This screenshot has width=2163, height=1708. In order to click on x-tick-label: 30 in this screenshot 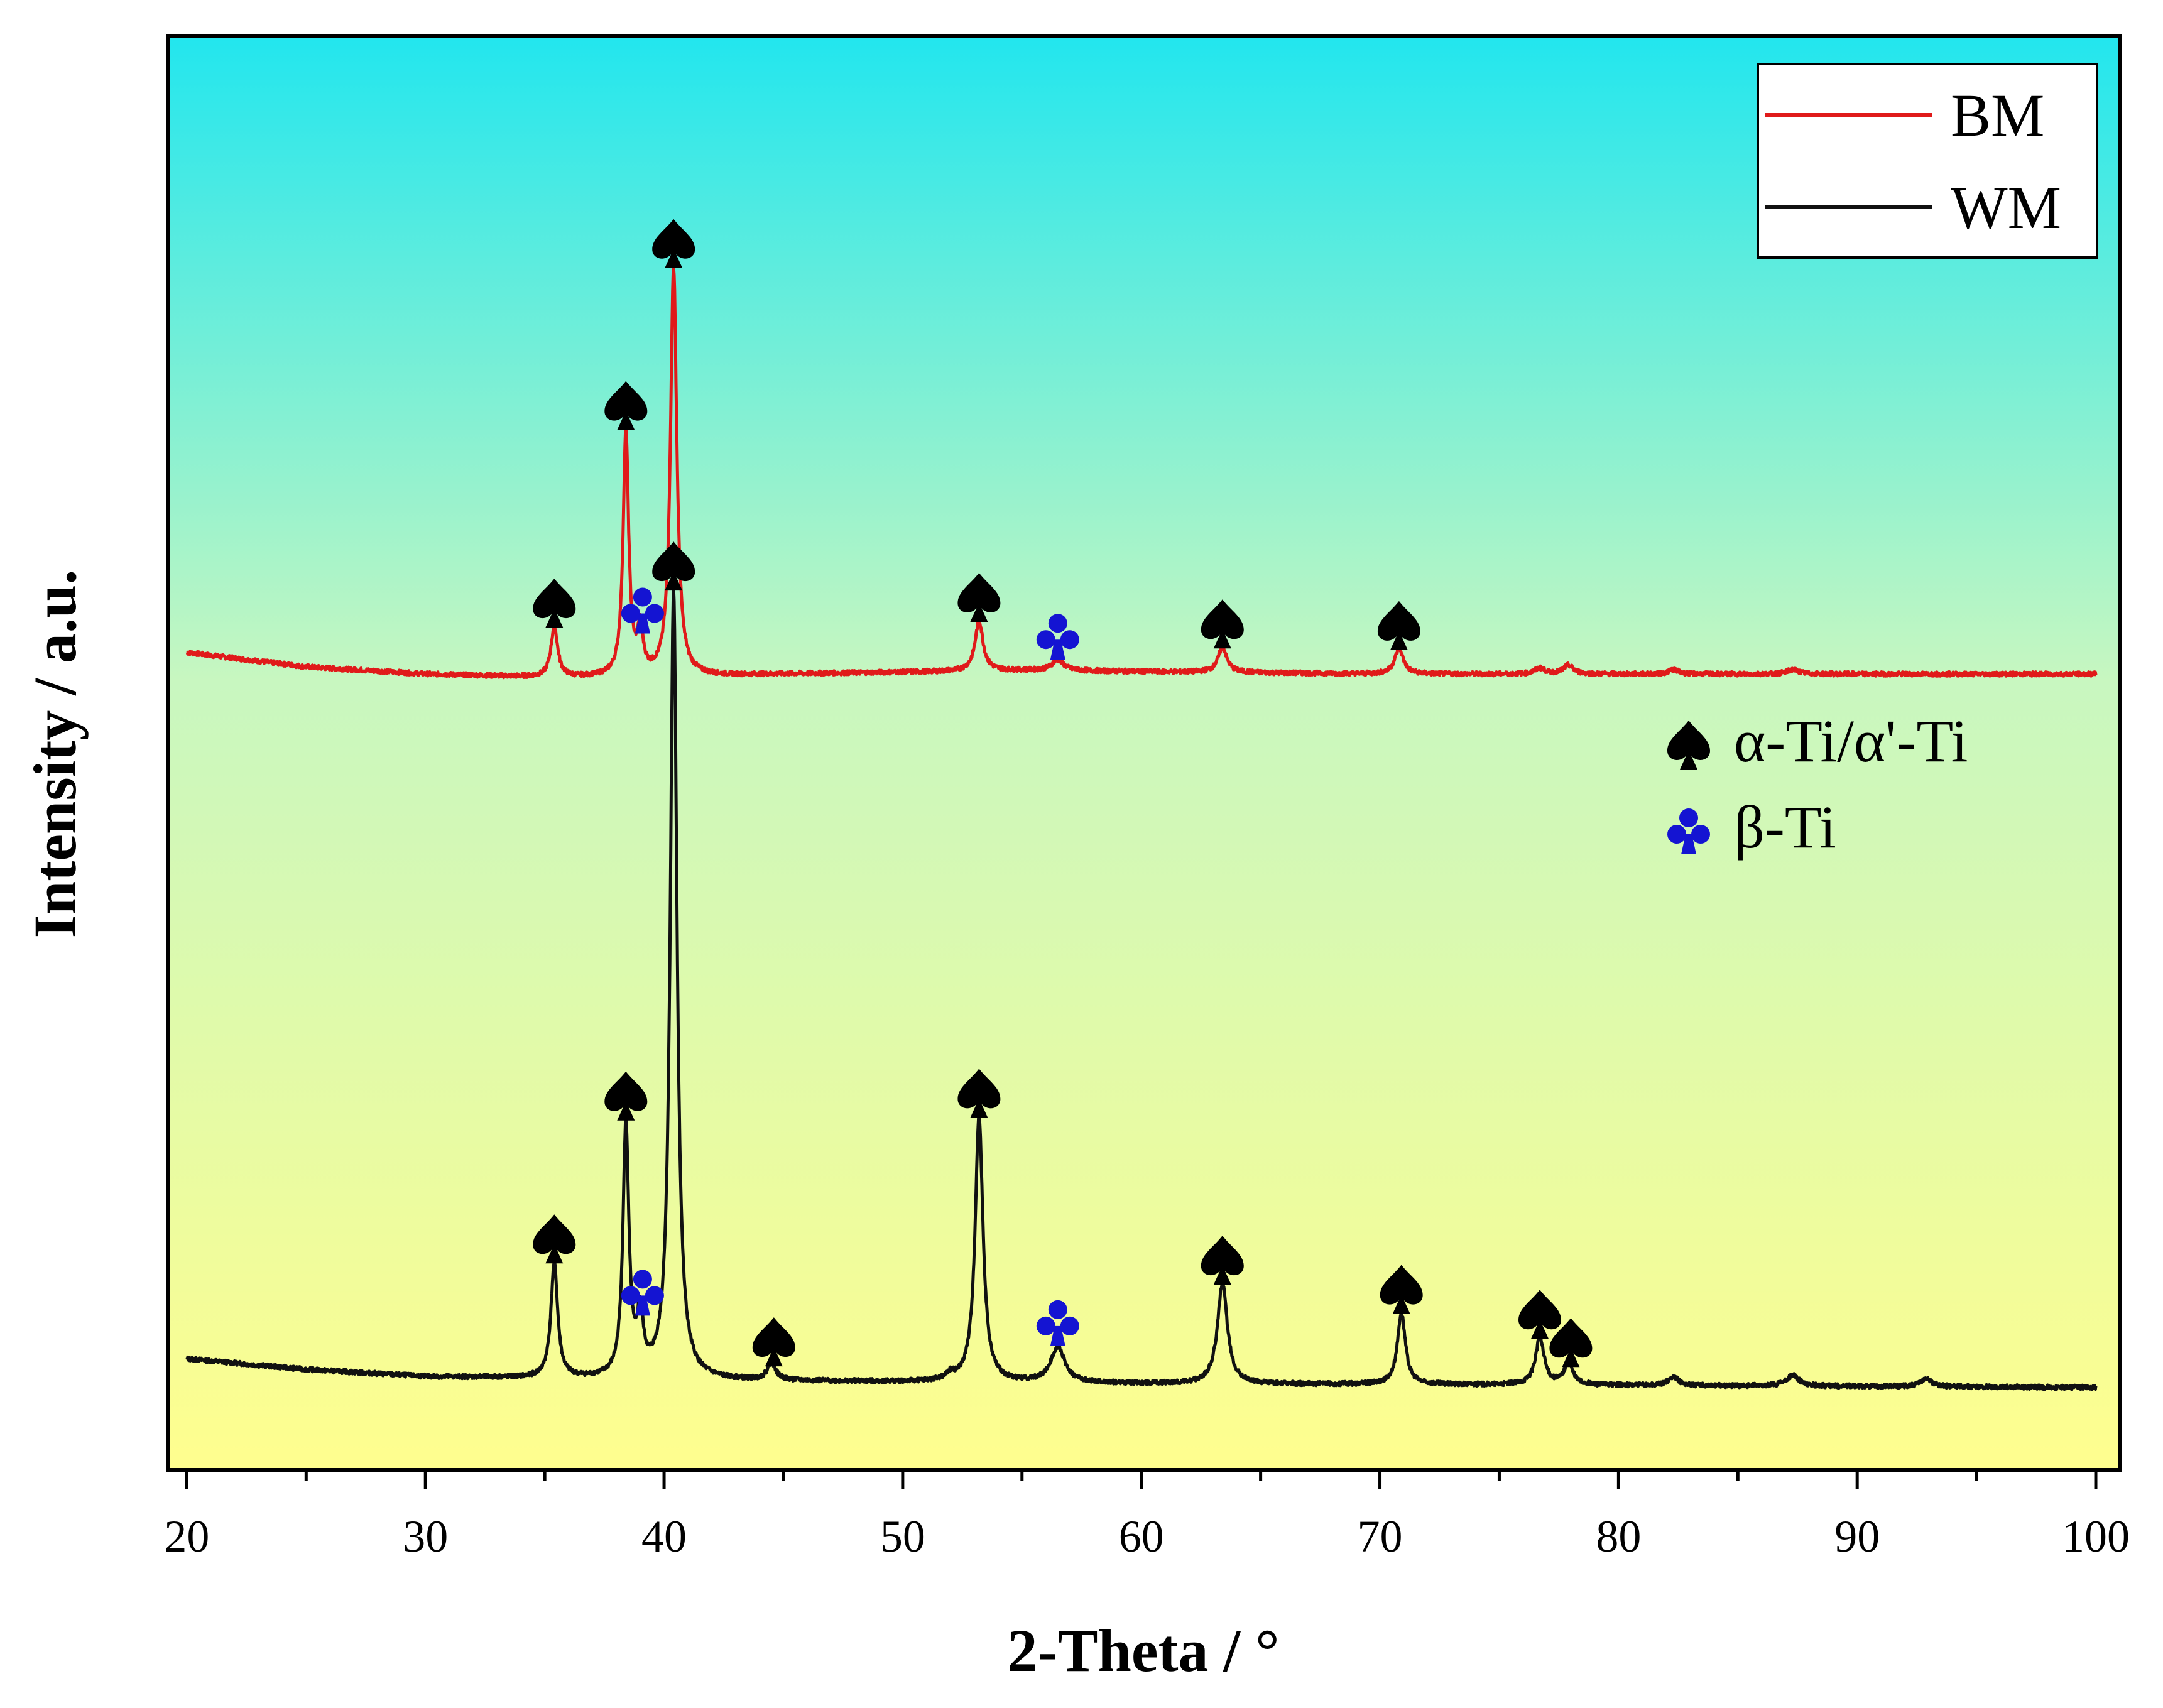, I will do `click(426, 1536)`.